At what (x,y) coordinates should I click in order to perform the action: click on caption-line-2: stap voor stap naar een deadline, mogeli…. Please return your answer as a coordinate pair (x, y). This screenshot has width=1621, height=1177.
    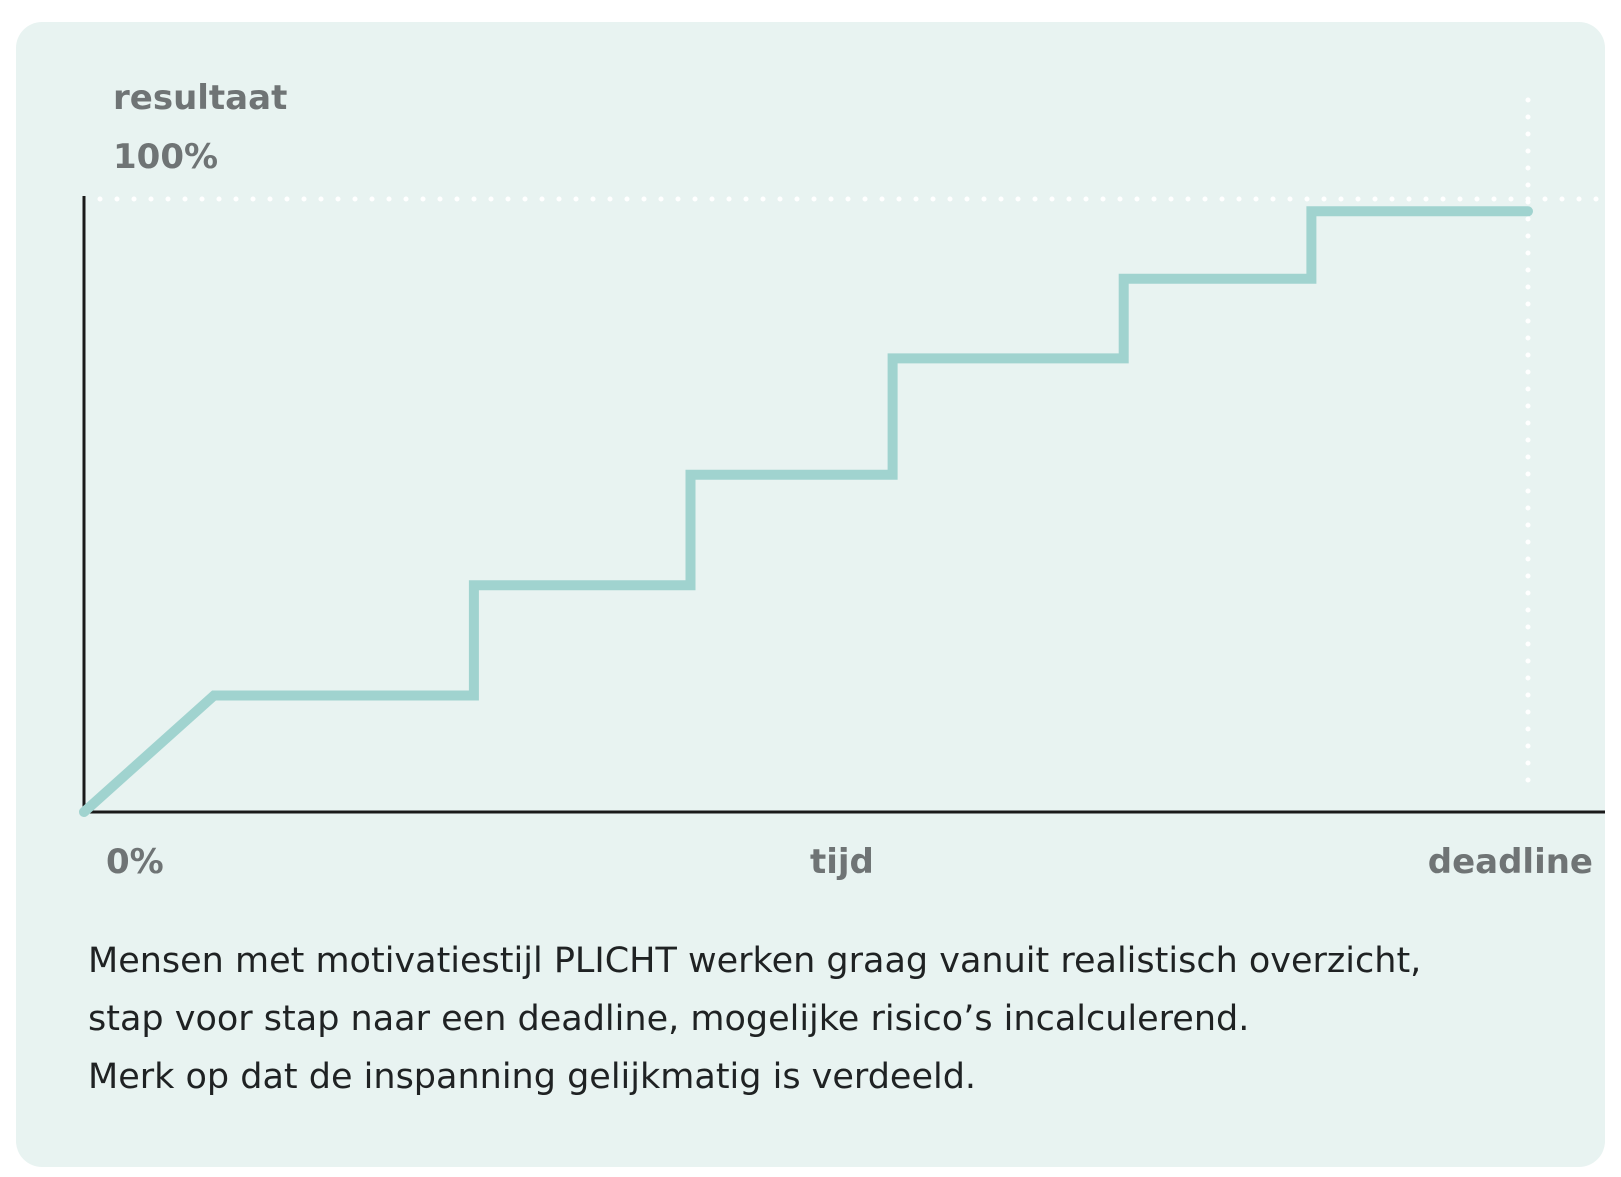
    Looking at the image, I should click on (669, 1019).